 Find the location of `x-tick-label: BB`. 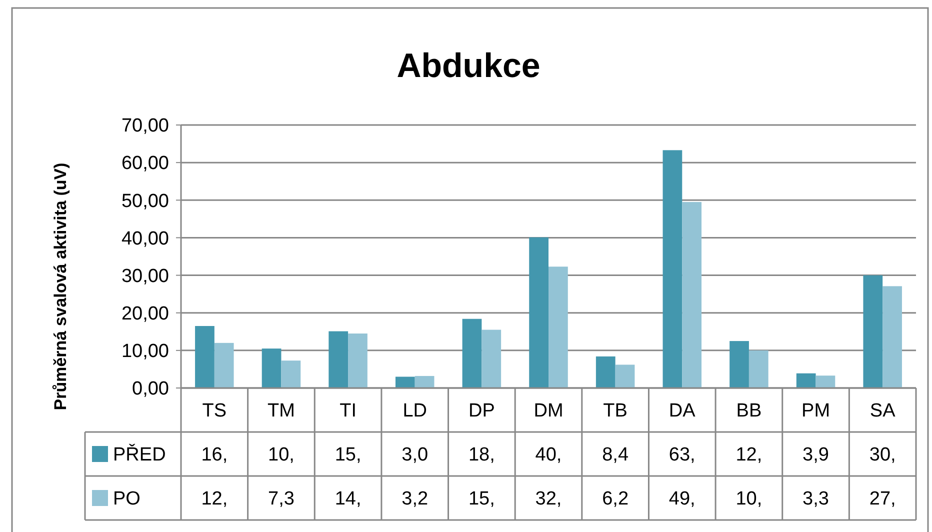

x-tick-label: BB is located at coordinates (749, 411).